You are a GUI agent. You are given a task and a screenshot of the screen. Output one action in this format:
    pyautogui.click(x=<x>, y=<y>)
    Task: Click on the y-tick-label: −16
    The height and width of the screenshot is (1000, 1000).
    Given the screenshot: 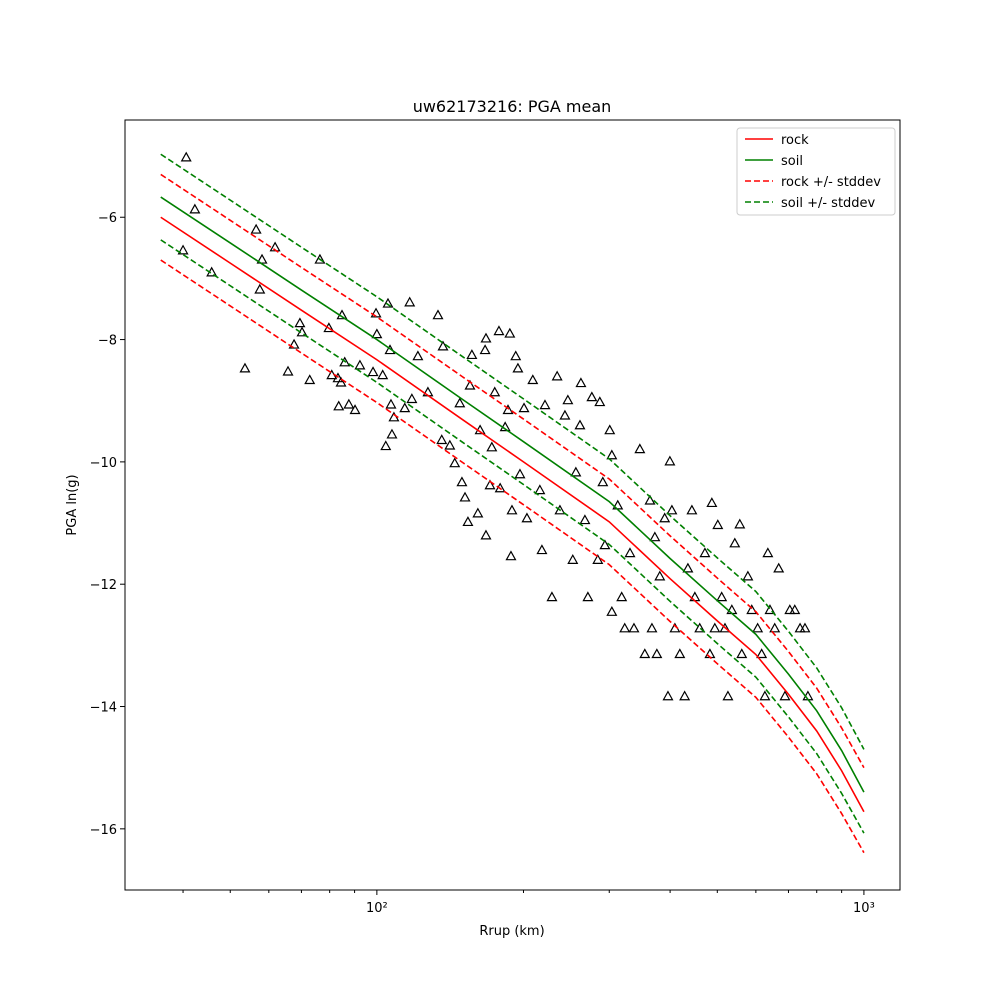 What is the action you would take?
    pyautogui.click(x=103, y=830)
    